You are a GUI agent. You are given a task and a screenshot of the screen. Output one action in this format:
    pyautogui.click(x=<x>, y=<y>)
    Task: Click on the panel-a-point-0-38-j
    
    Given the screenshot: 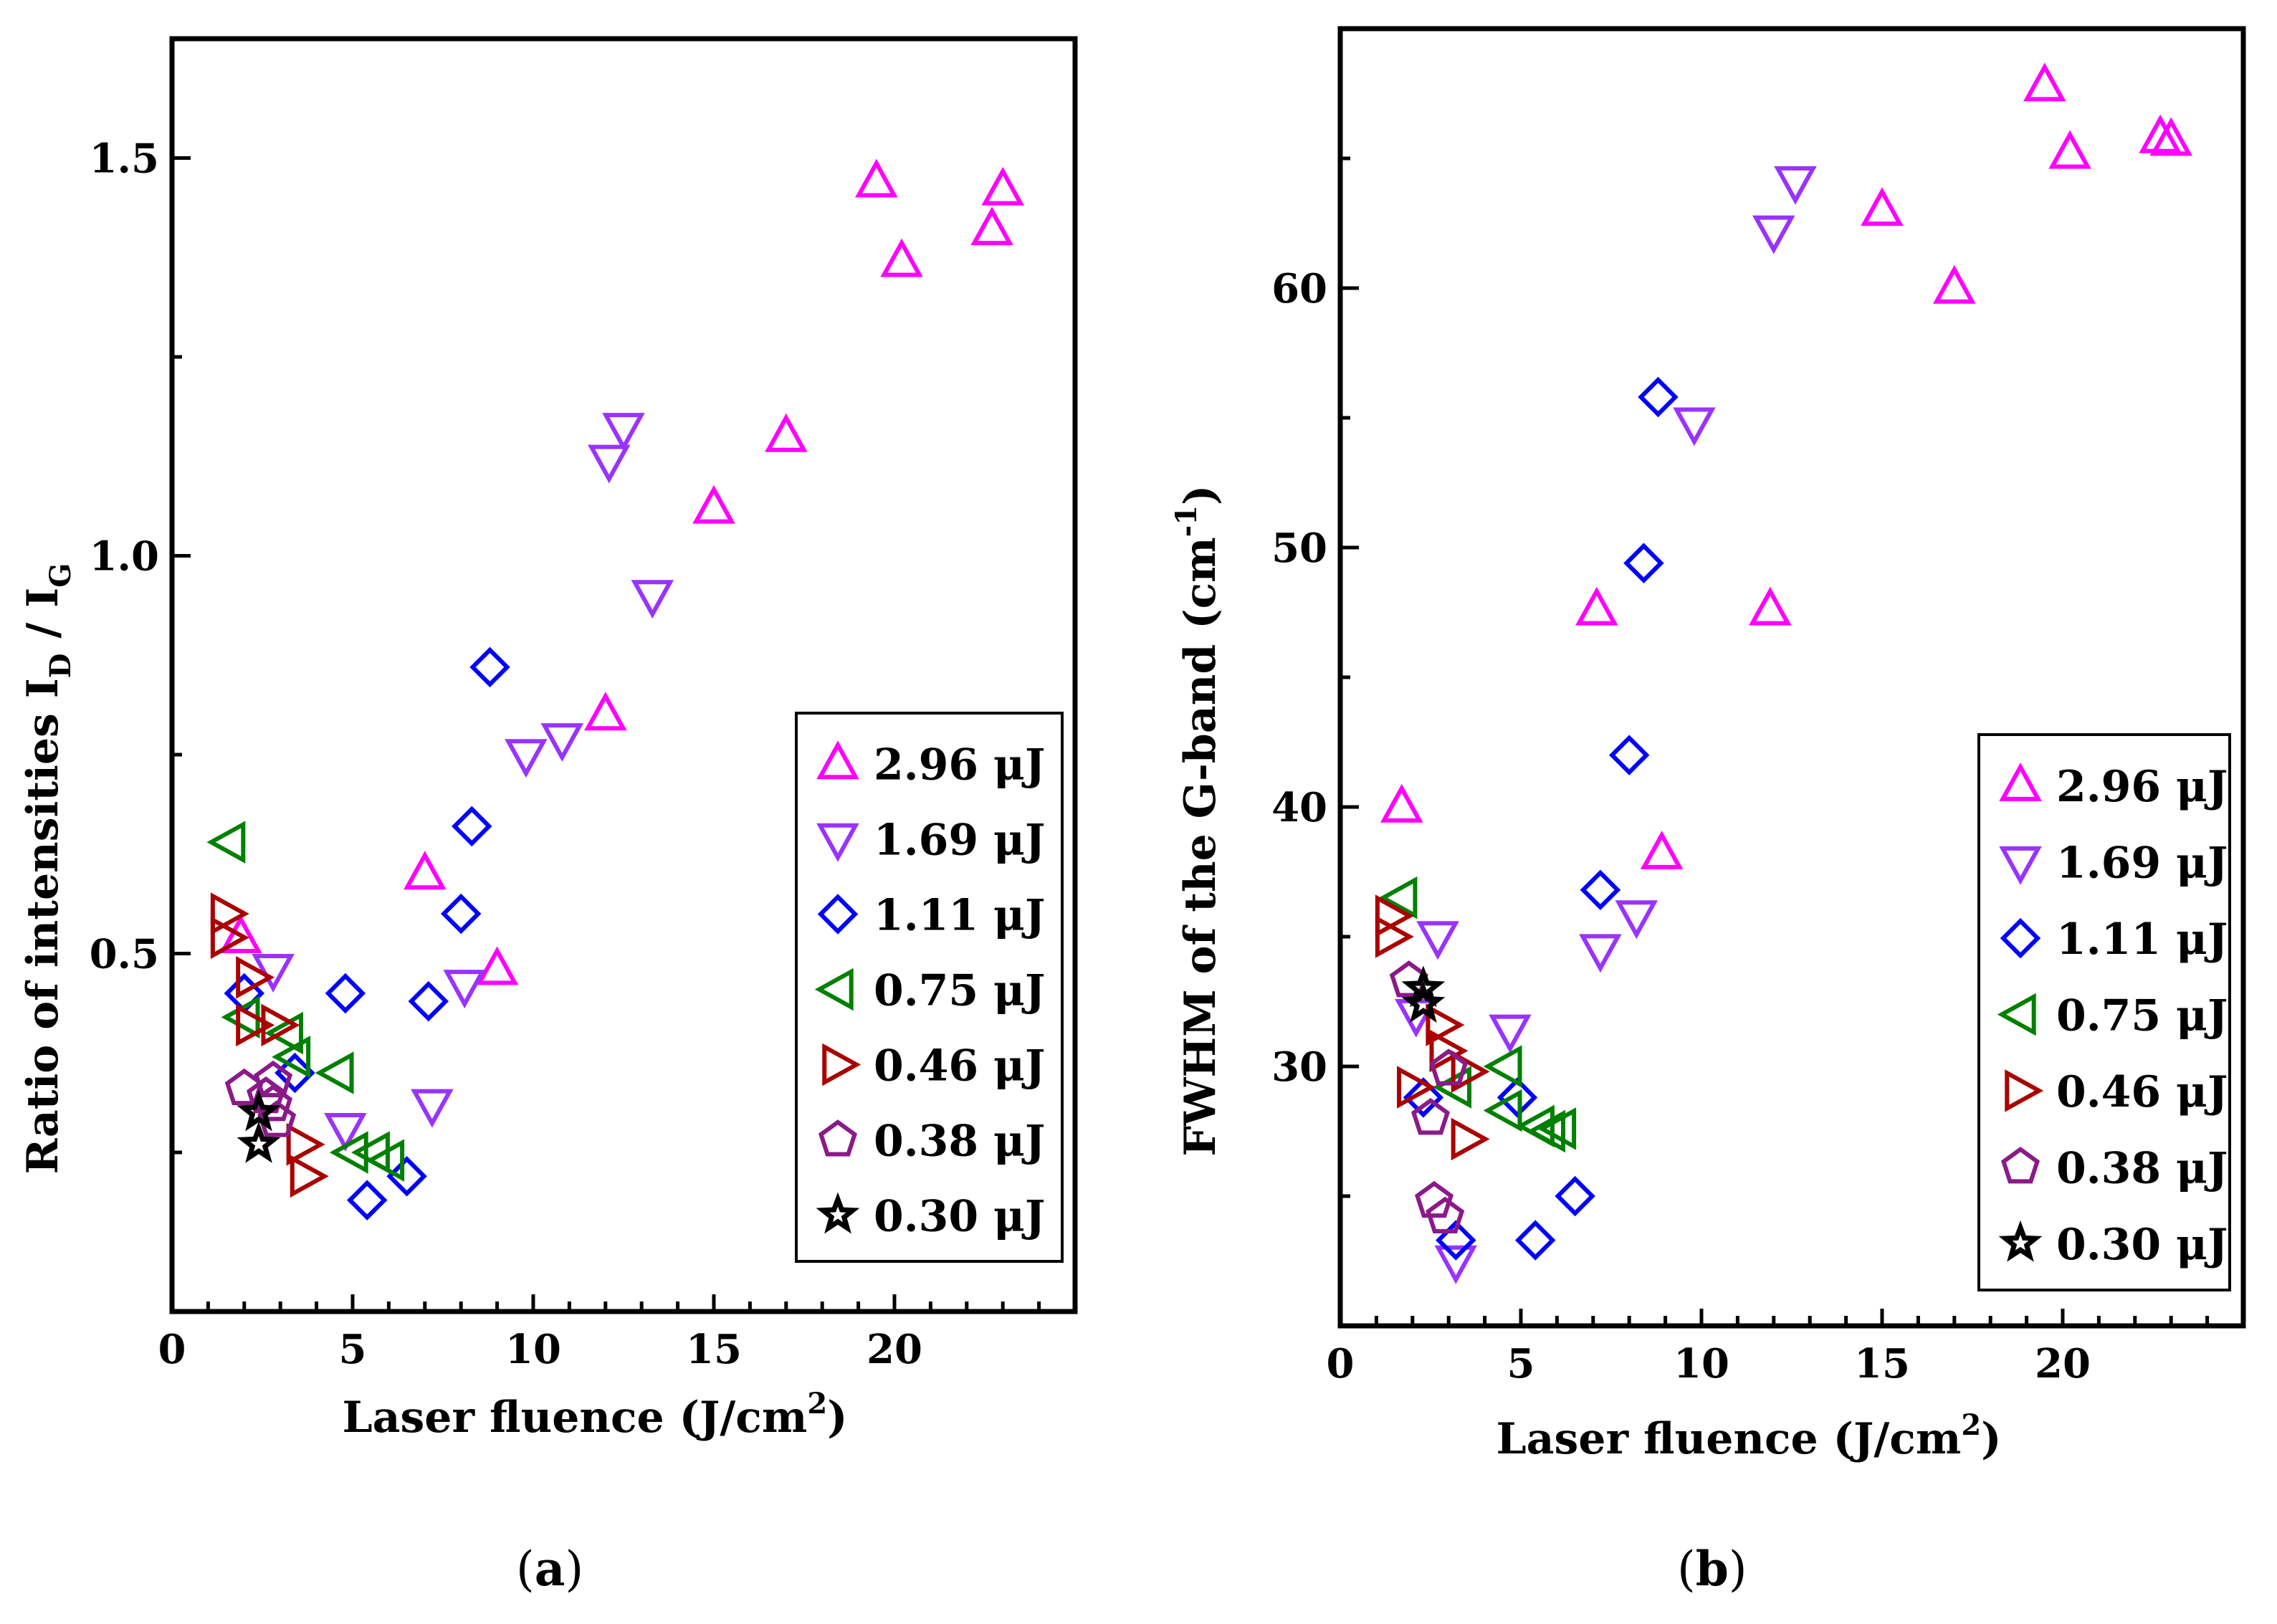 What is the action you would take?
    pyautogui.click(x=277, y=1119)
    